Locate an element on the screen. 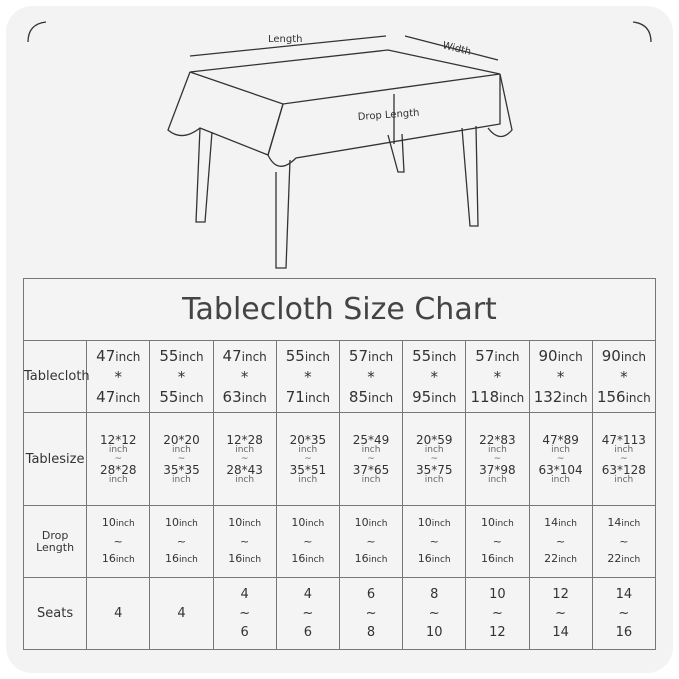  seats-cell: 8 ~10 is located at coordinates (434, 613).